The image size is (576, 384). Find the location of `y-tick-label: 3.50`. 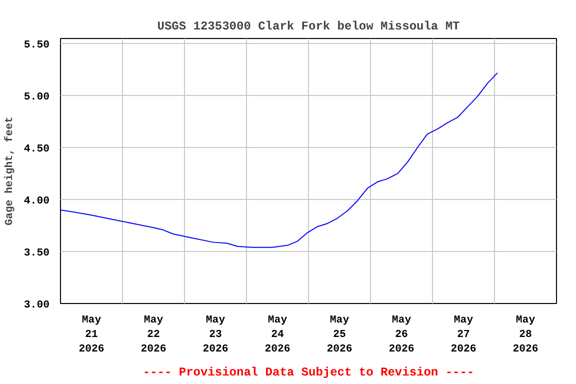

y-tick-label: 3.50 is located at coordinates (37, 254).